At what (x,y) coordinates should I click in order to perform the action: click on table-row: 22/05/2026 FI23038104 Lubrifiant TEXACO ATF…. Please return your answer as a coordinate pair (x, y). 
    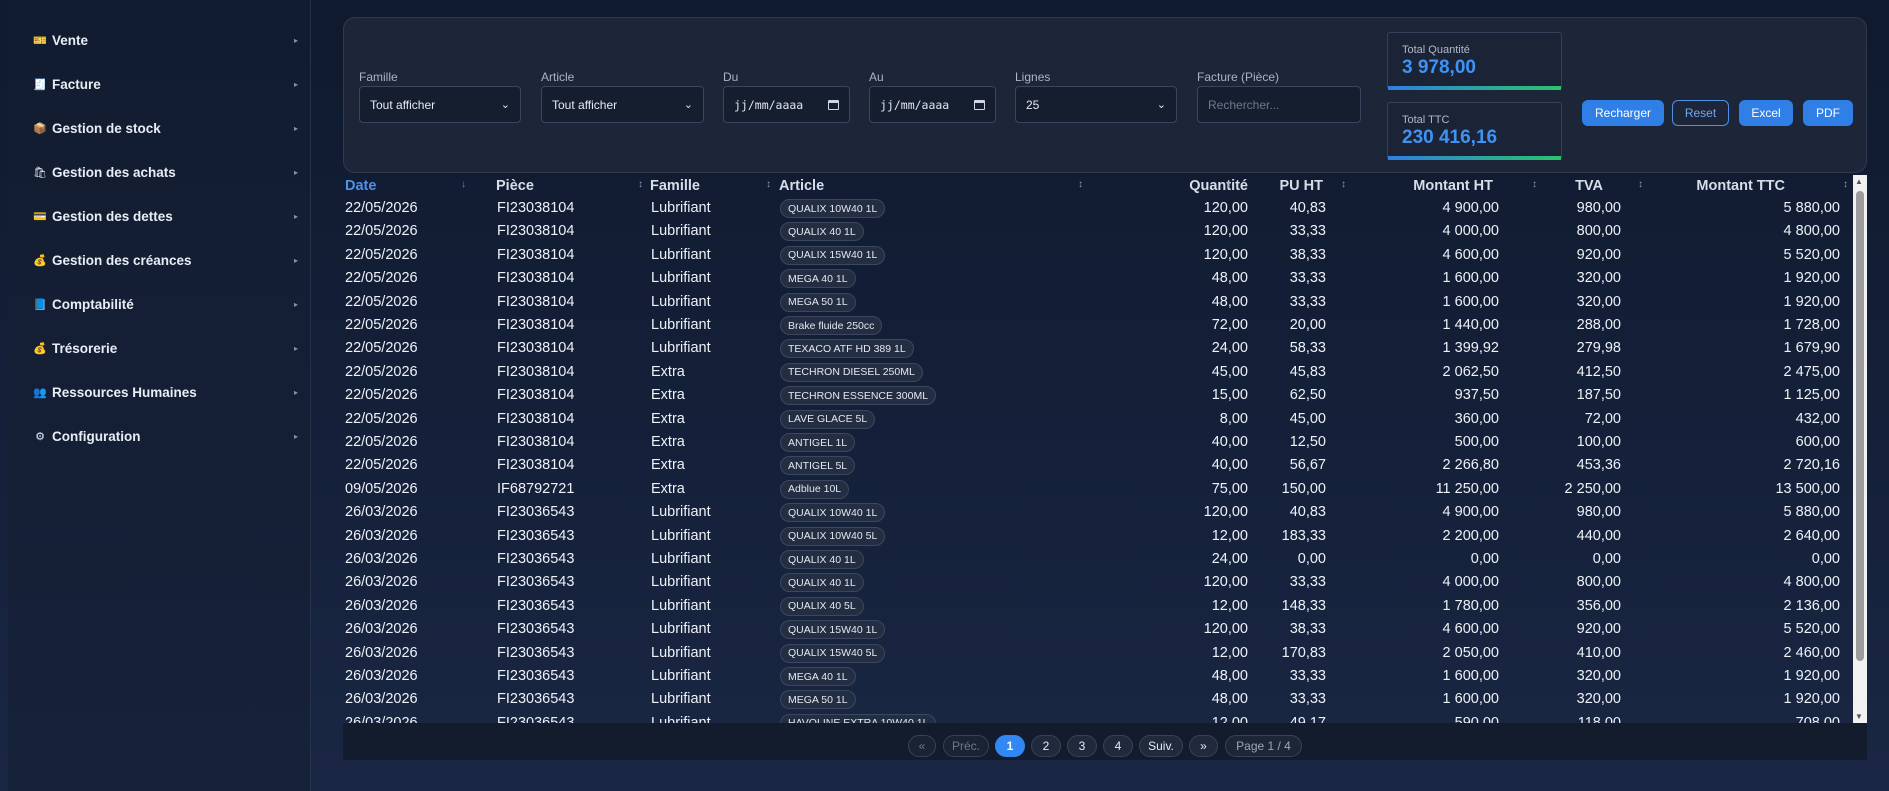
    Looking at the image, I should click on (1098, 349).